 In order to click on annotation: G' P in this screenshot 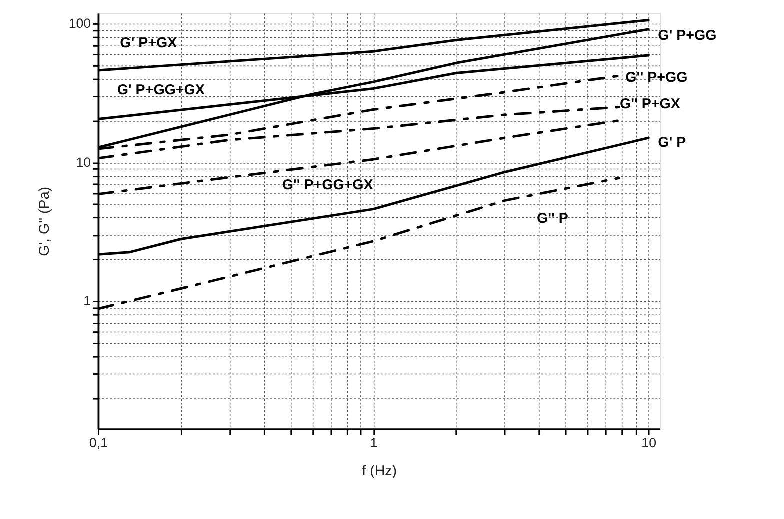, I will do `click(672, 142)`.